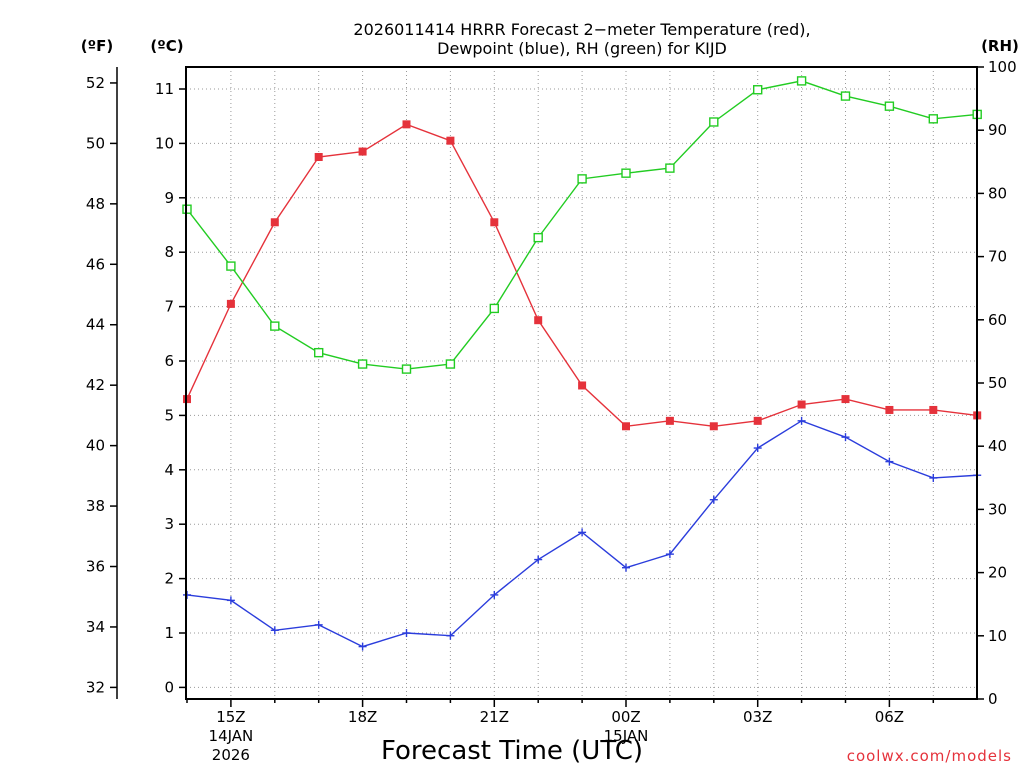 Image resolution: width=1024 pixels, height=768 pixels. Describe the element at coordinates (164, 143) in the screenshot. I see `celsius-tick-label: 10` at that location.